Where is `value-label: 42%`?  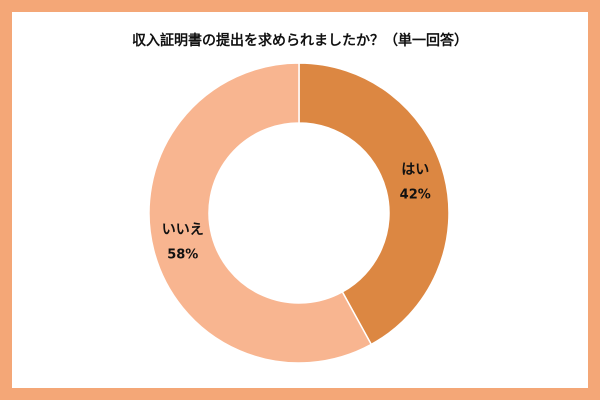 value-label: 42% is located at coordinates (415, 195).